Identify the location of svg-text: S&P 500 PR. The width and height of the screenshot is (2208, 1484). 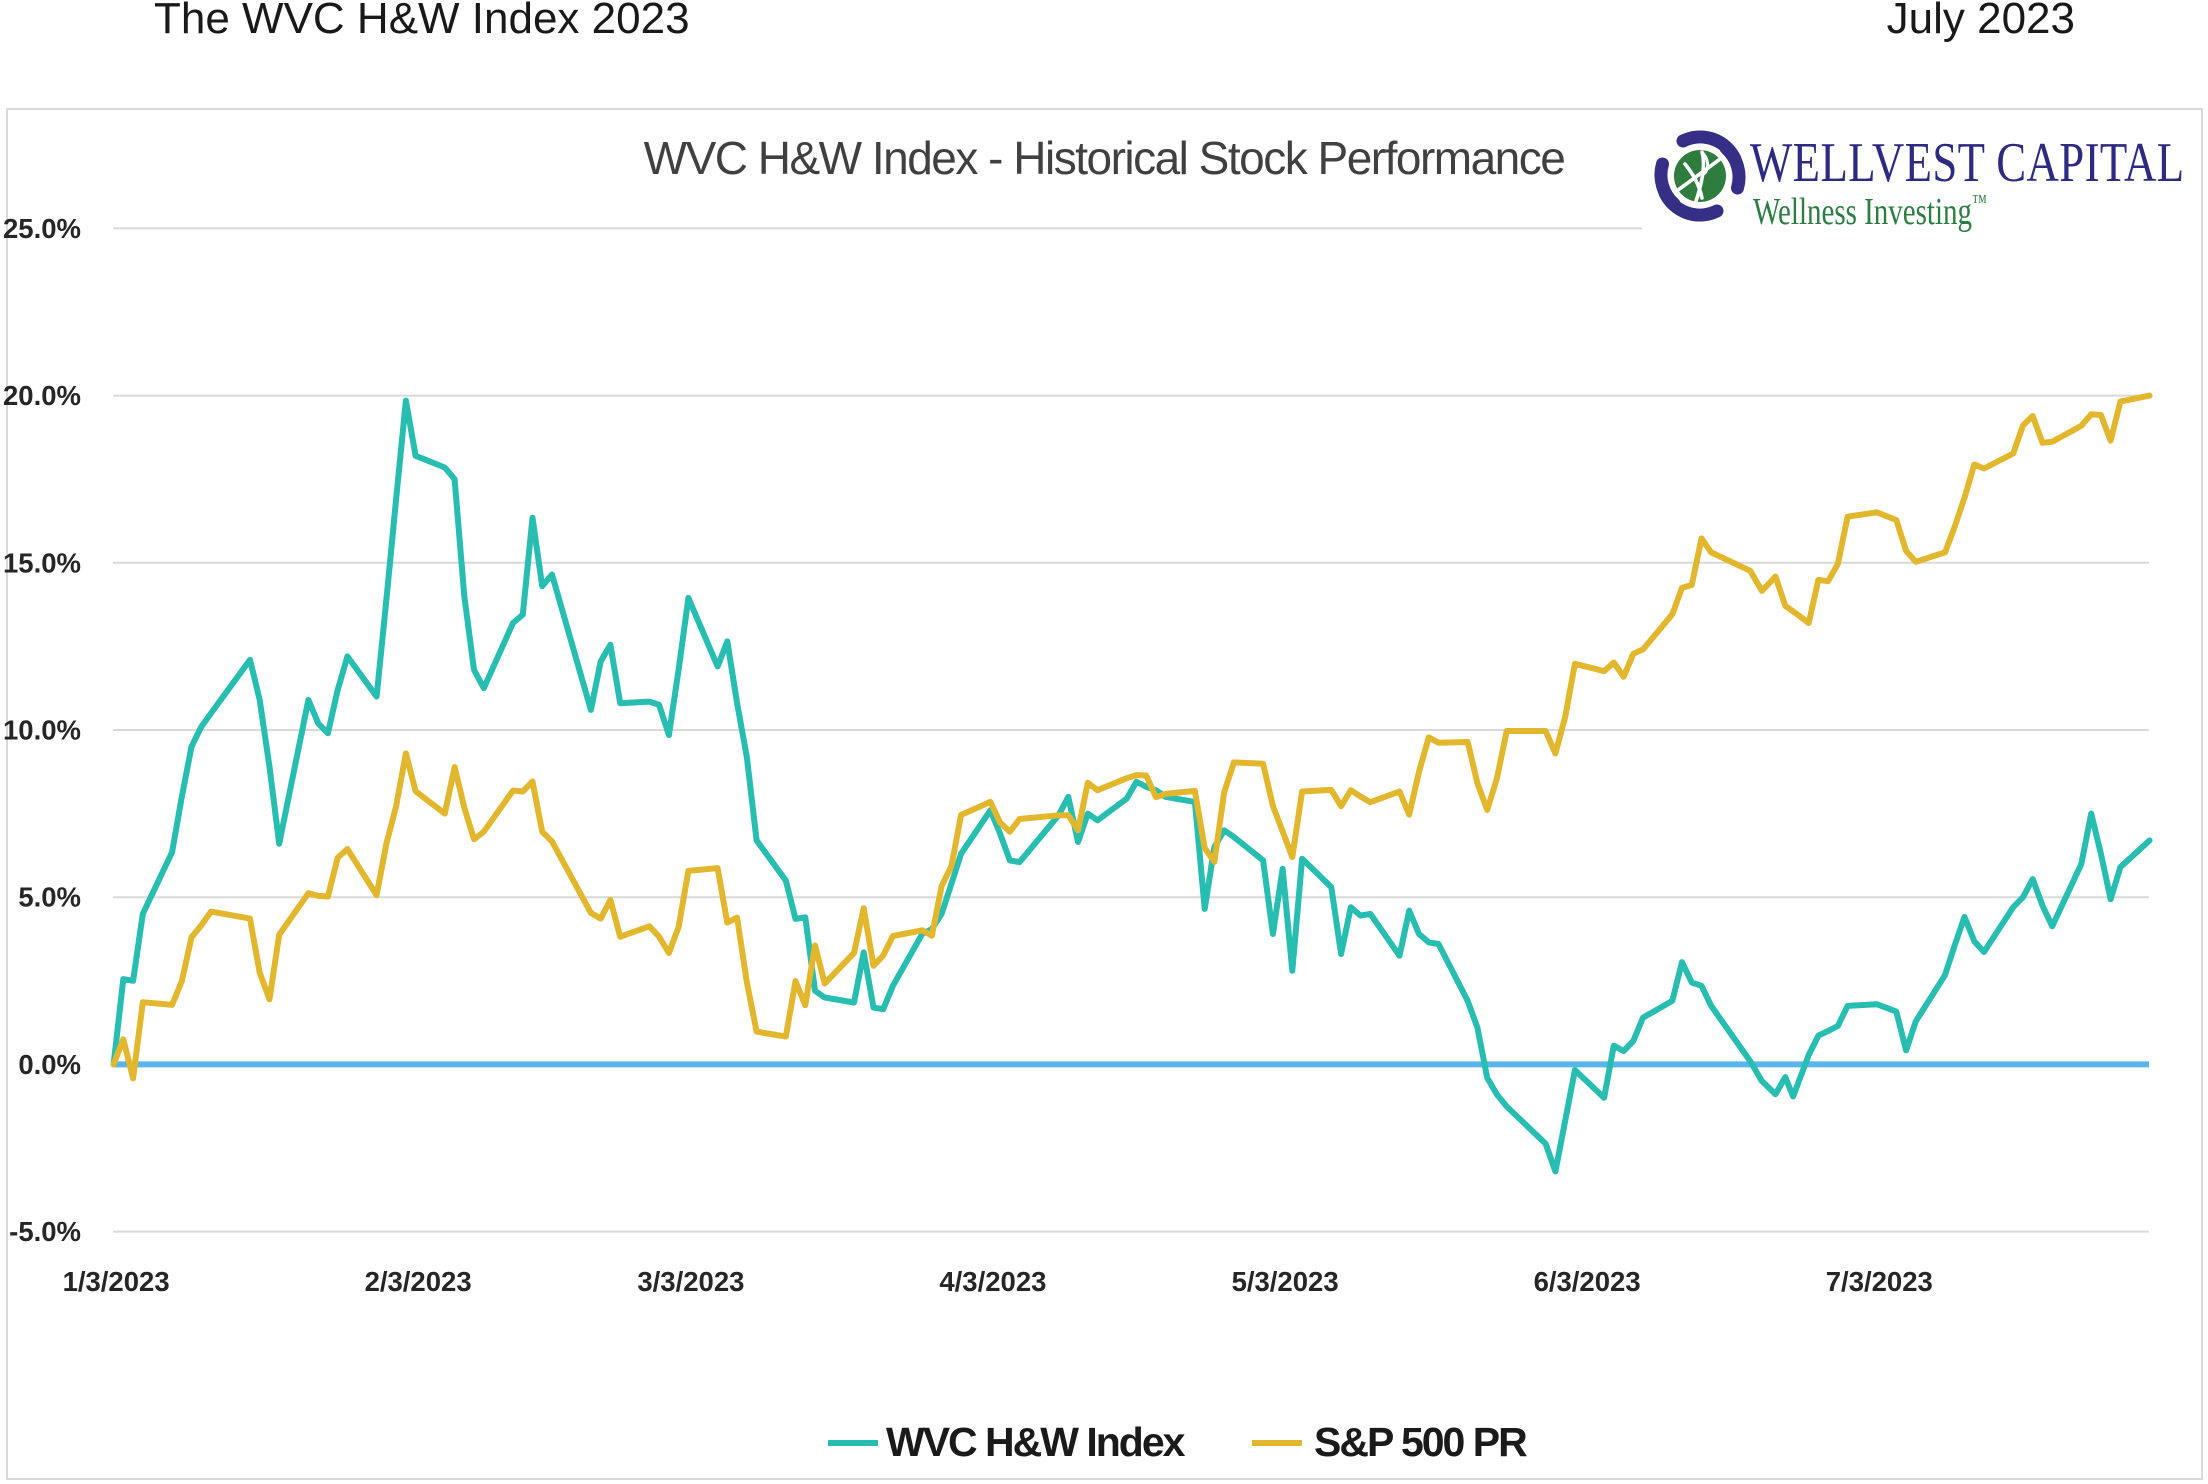
(1420, 1442).